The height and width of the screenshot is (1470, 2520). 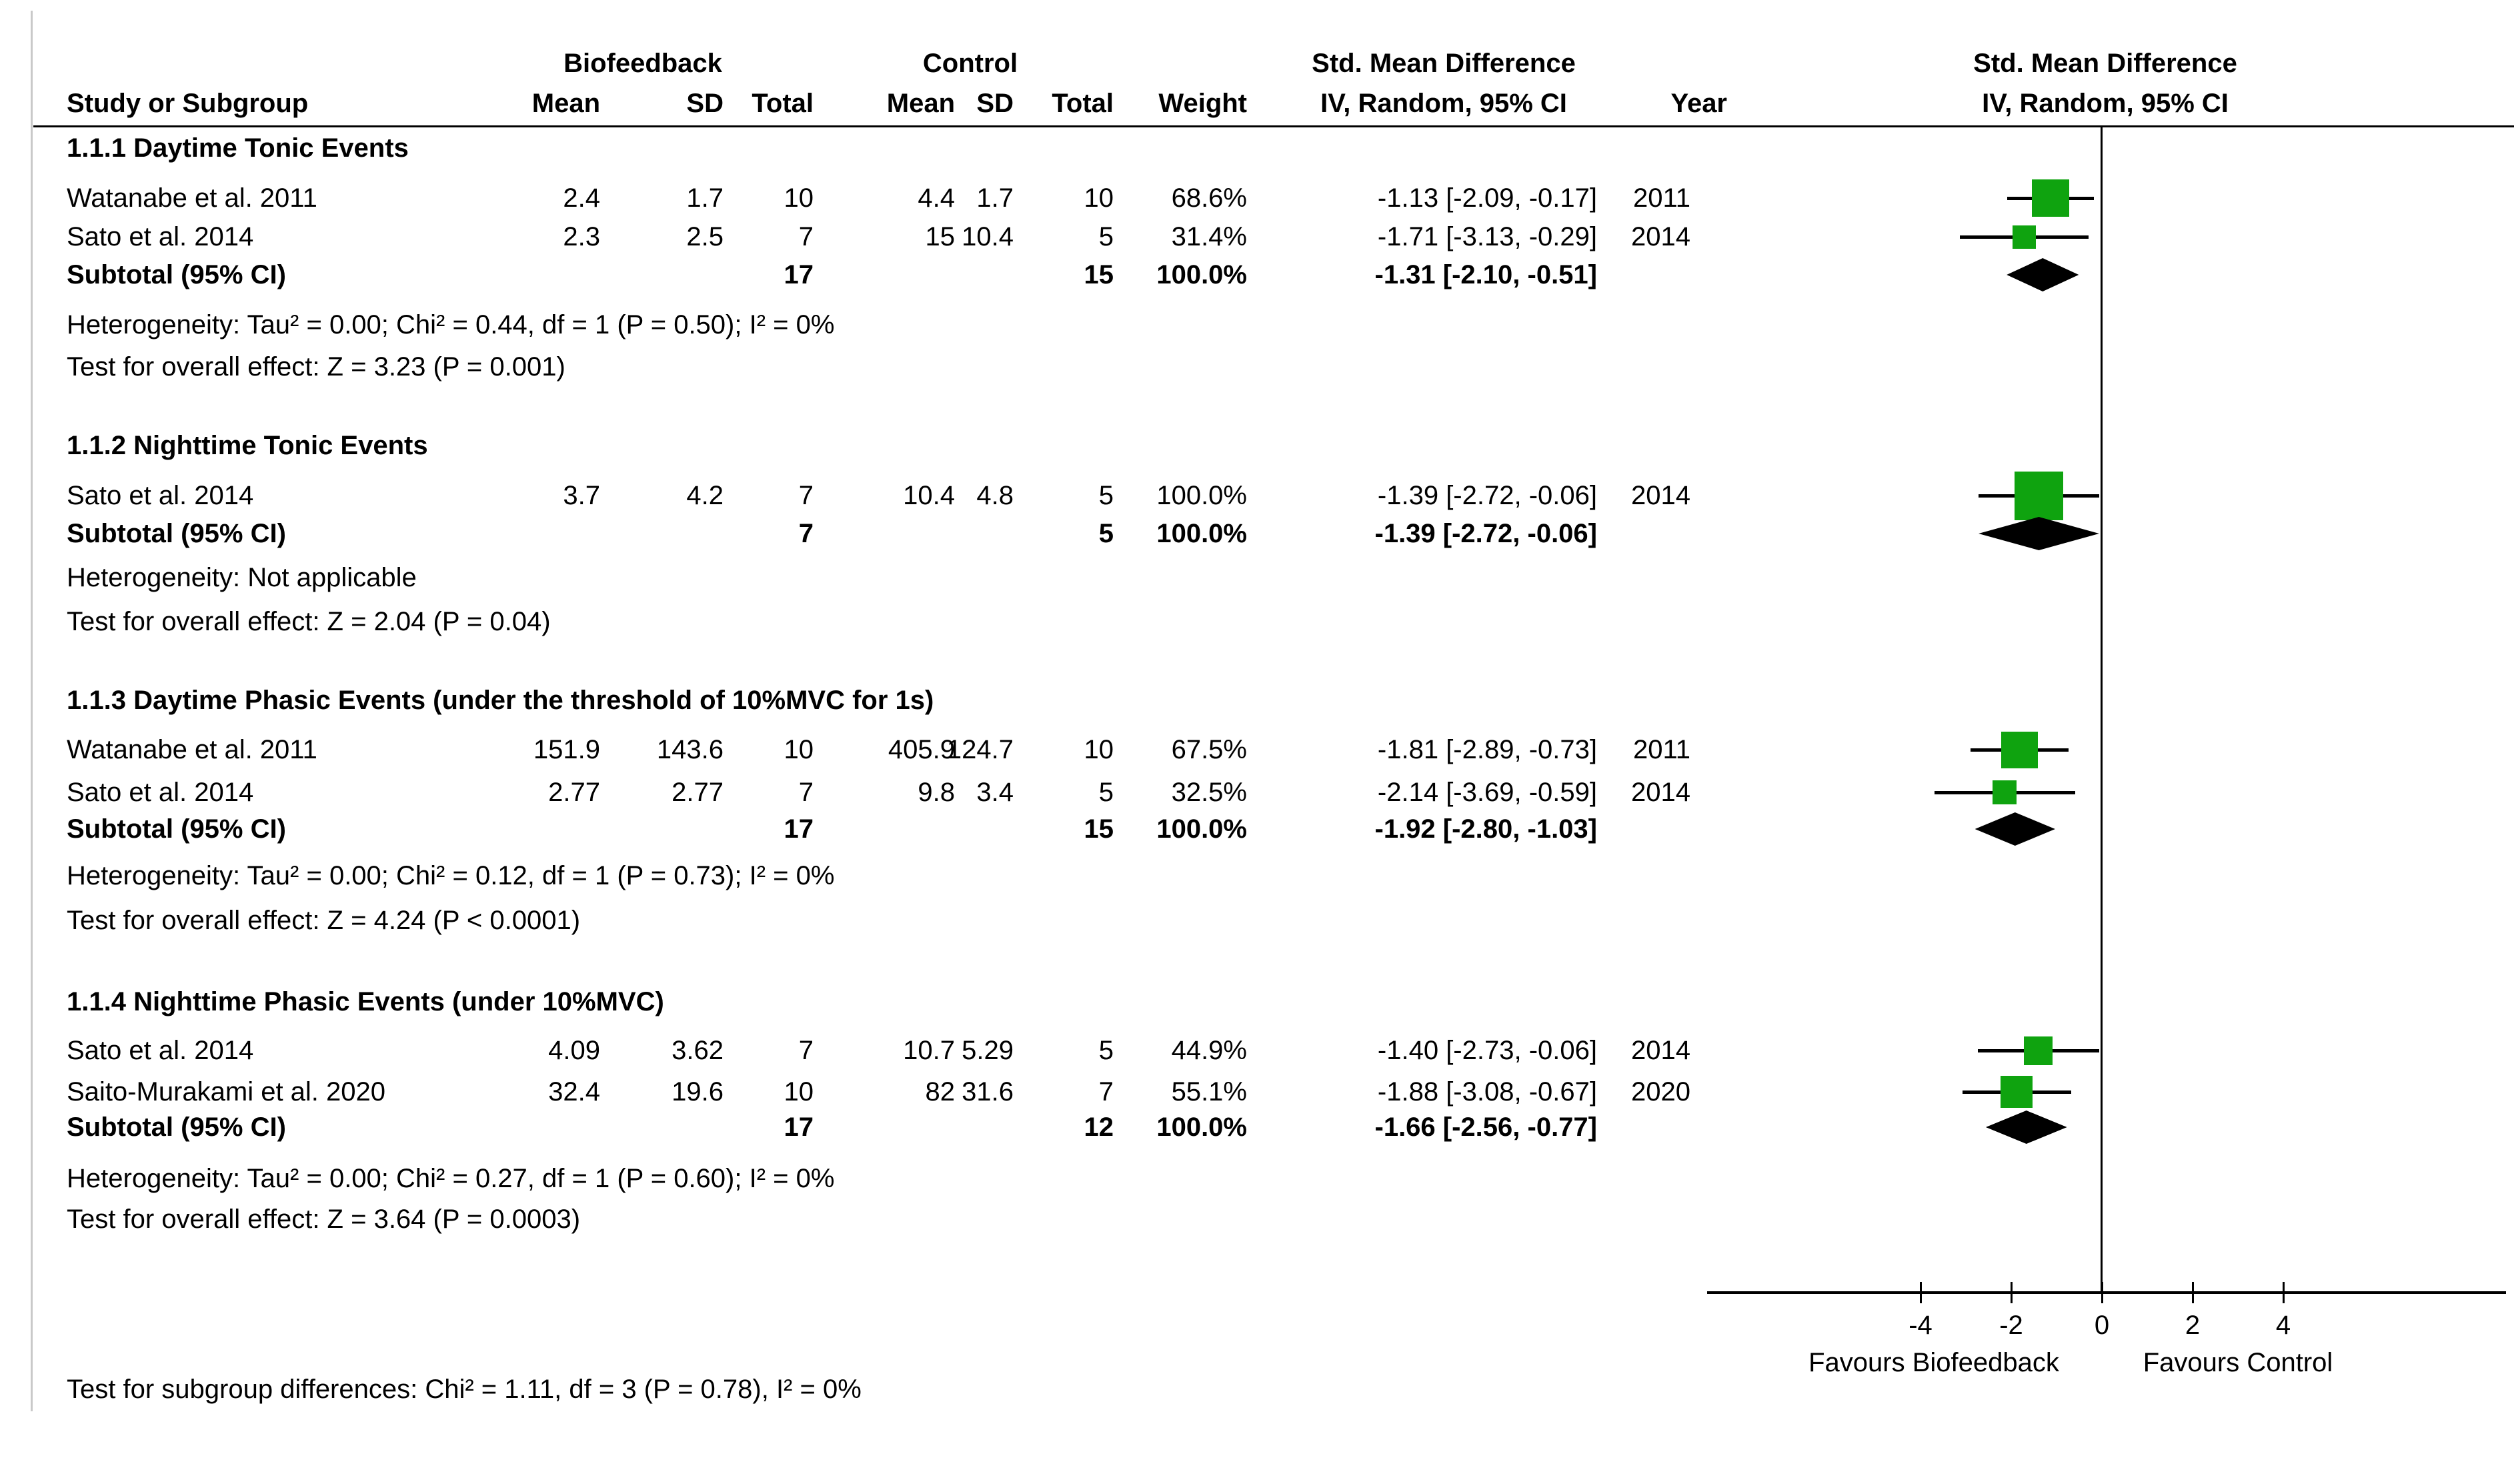 I want to click on mean-biofeedback: 2.77, so click(x=574, y=792).